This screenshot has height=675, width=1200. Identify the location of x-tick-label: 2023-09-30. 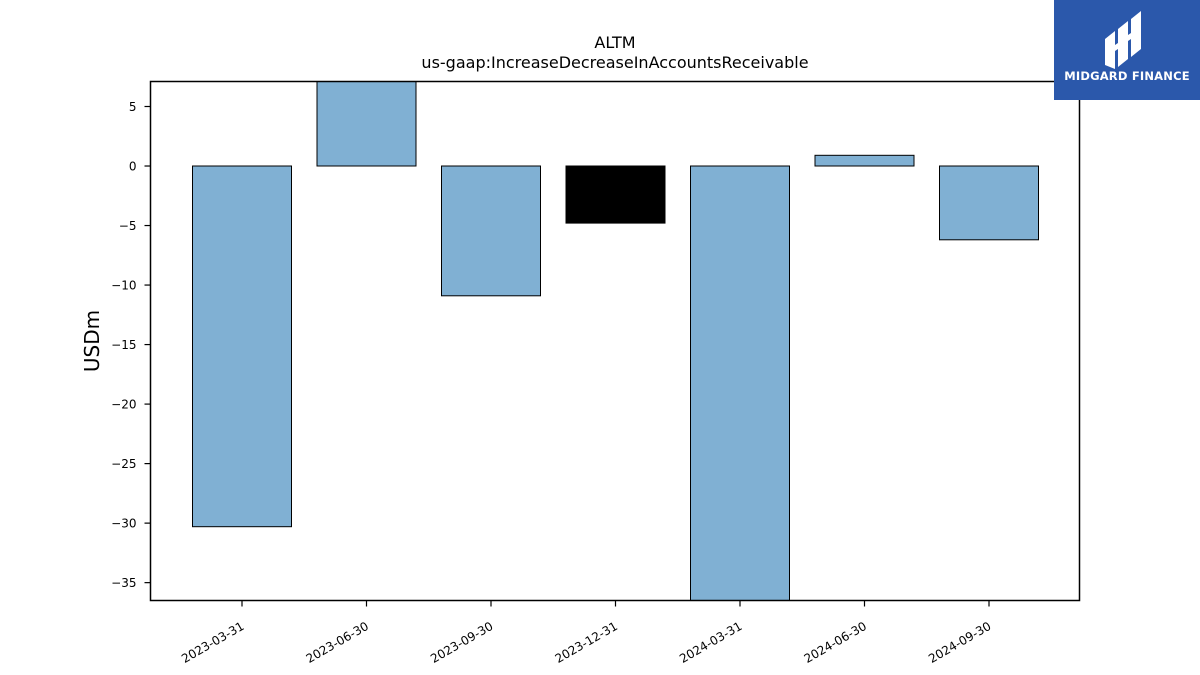
(461, 642).